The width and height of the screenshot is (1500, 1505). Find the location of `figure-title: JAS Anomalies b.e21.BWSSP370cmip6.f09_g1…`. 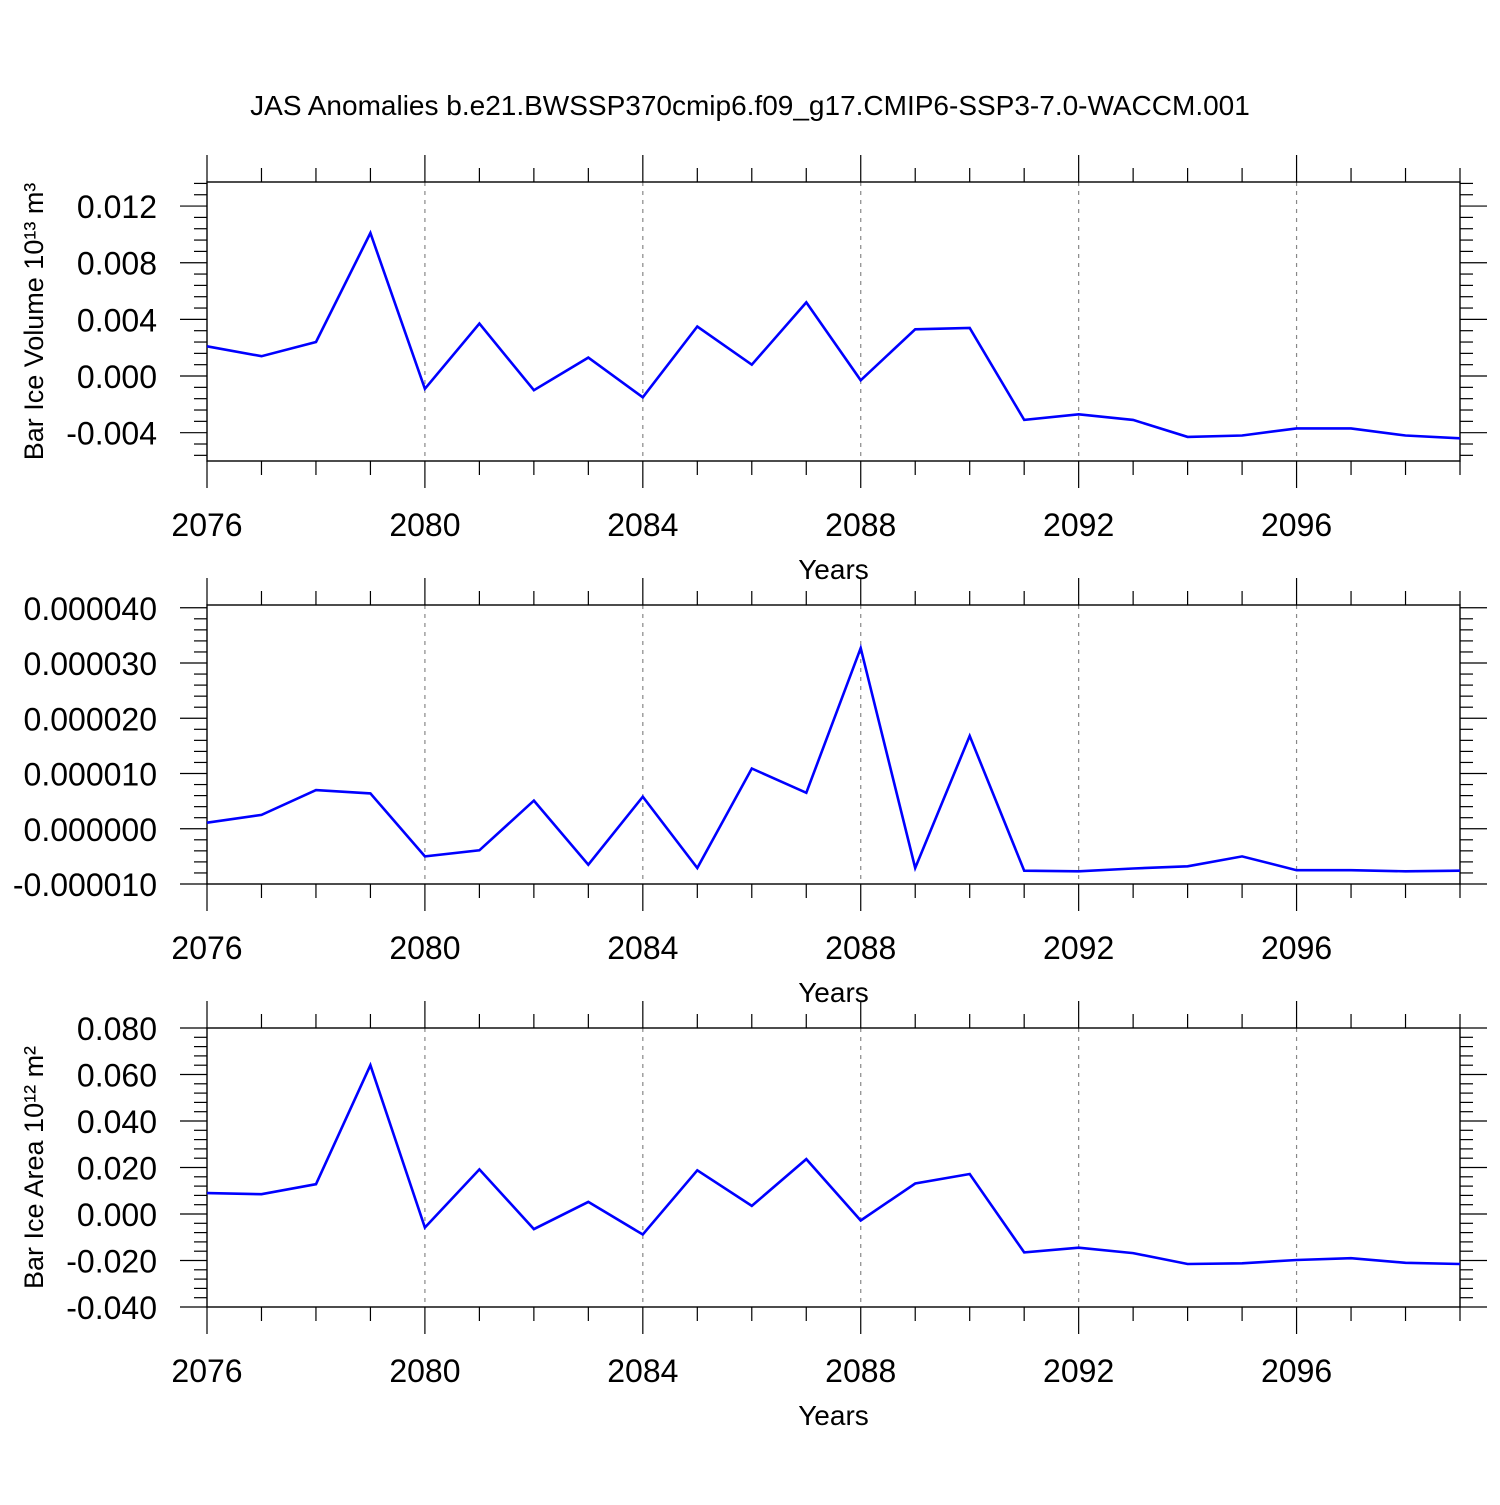

figure-title: JAS Anomalies b.e21.BWSSP370cmip6.f09_g1… is located at coordinates (750, 105).